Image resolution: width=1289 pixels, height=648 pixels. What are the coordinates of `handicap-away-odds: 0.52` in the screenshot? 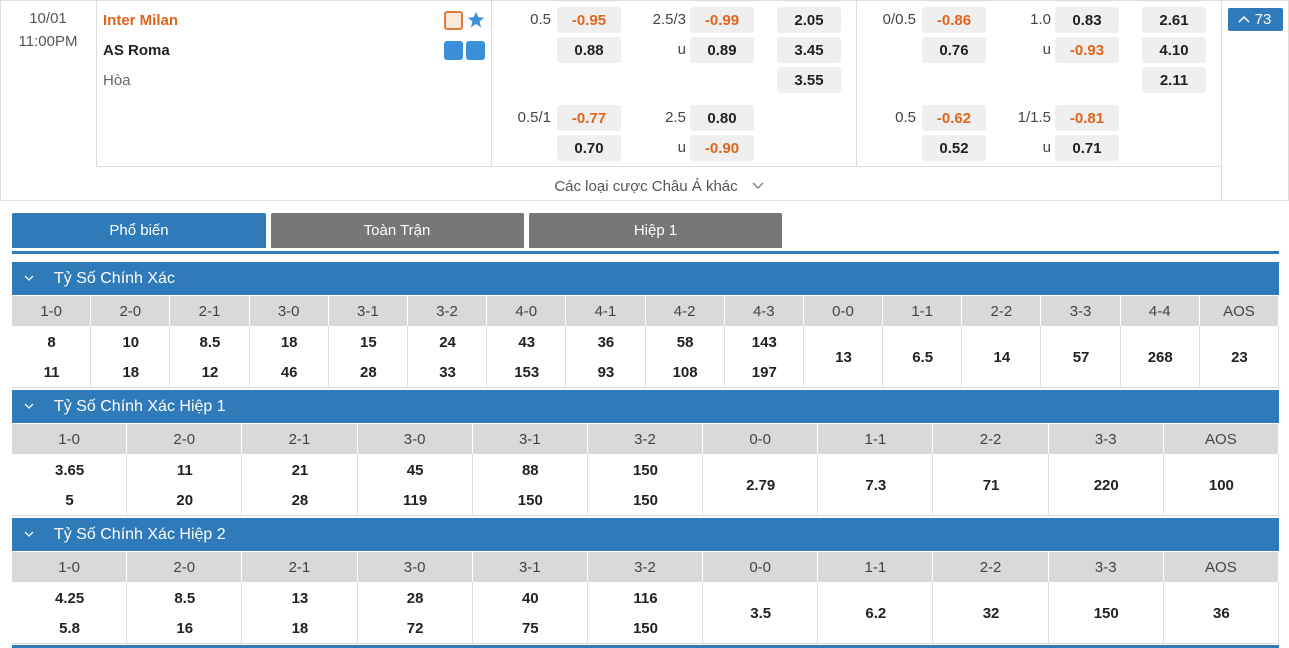 It's located at (954, 148).